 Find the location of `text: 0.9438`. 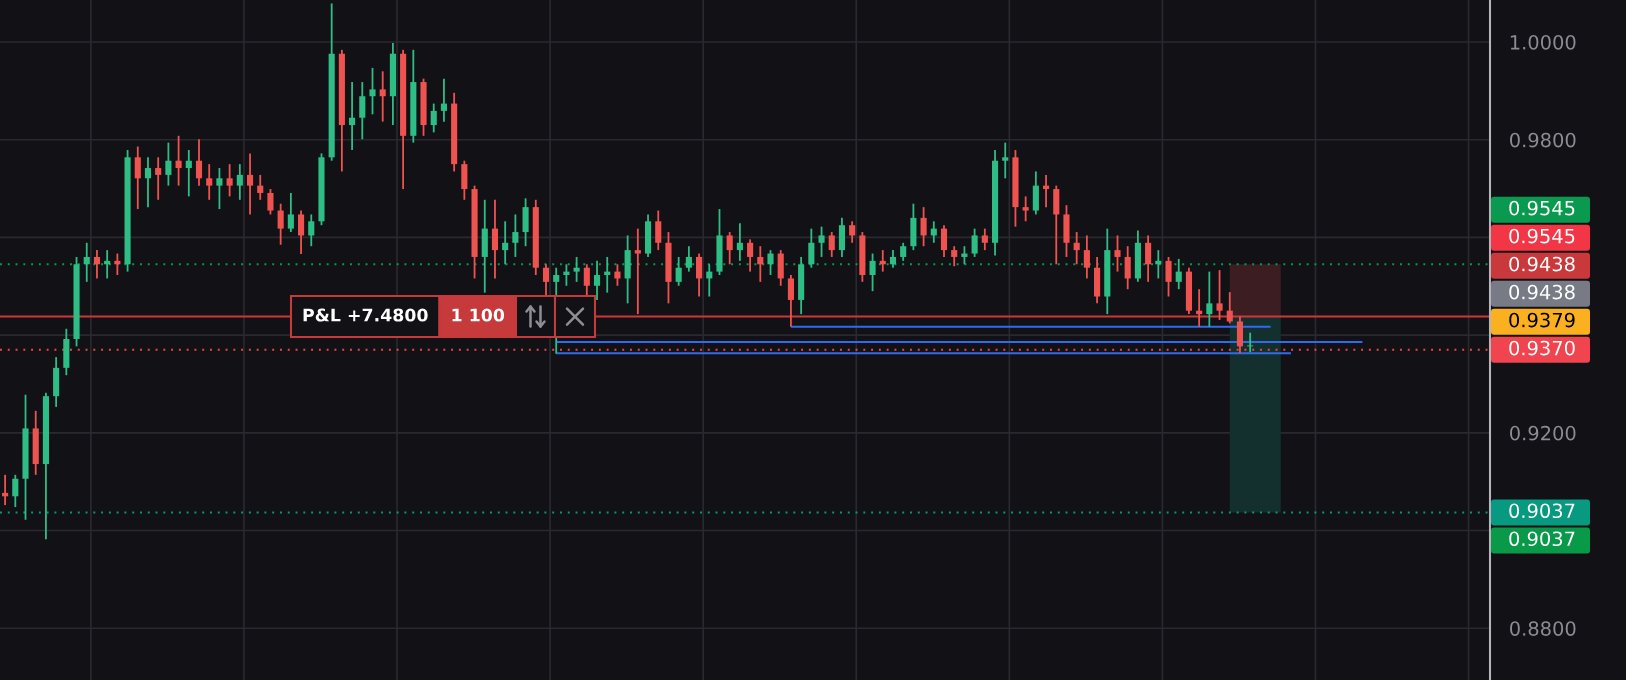

text: 0.9438 is located at coordinates (1542, 292).